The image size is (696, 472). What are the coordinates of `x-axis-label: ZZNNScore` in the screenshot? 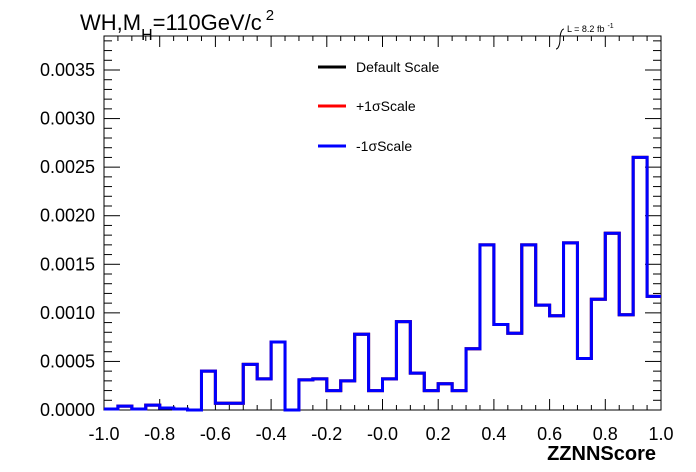 It's located at (601, 454).